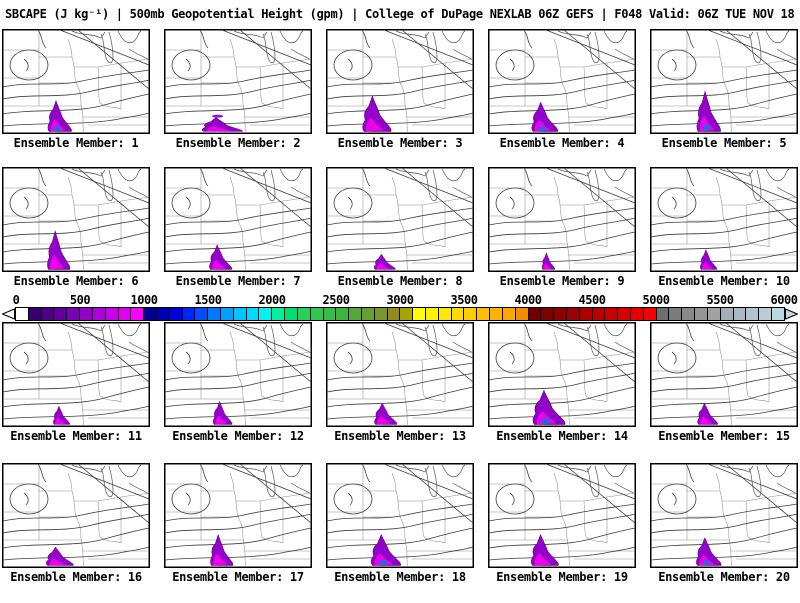  I want to click on member-label: Ensemble Member: 13, so click(400, 436).